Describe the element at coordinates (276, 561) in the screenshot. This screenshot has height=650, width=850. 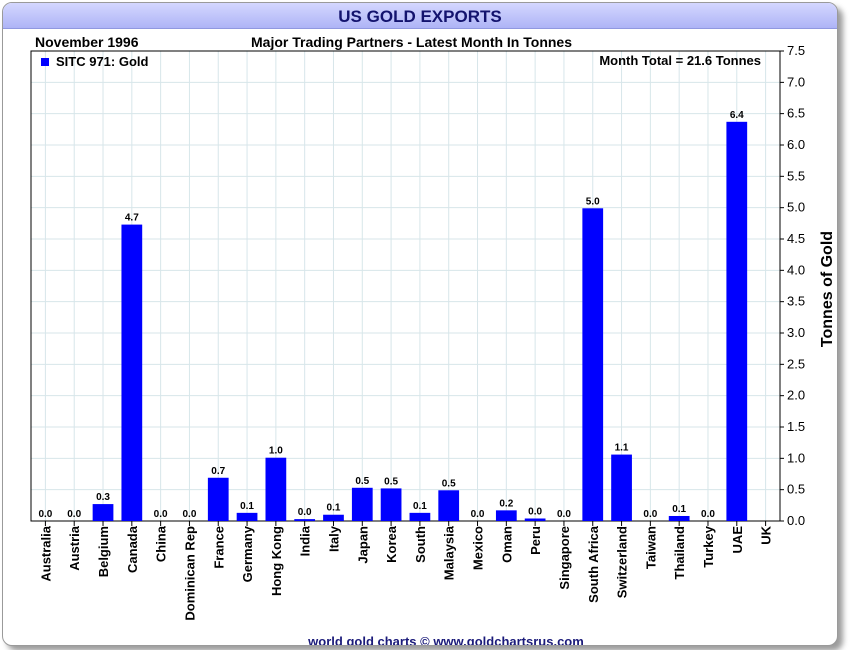
I see `x-tick-label: Hong Kong` at that location.